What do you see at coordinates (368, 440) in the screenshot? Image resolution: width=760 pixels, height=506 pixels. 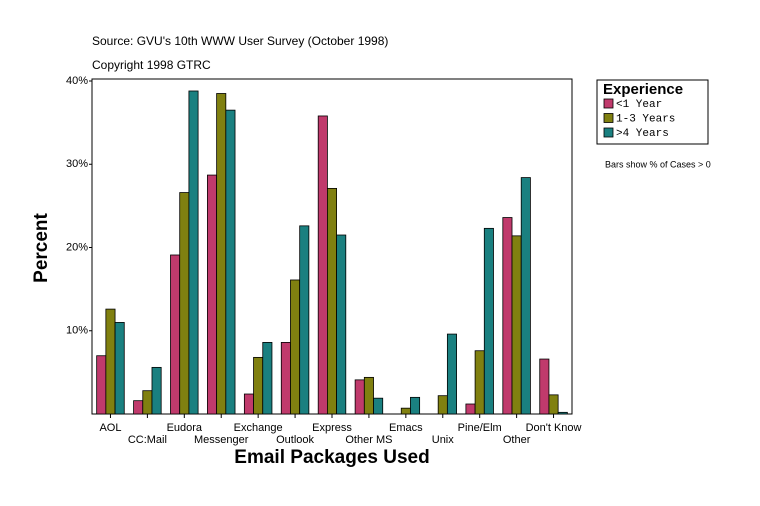 I see `x-tick-label: Other MS` at bounding box center [368, 440].